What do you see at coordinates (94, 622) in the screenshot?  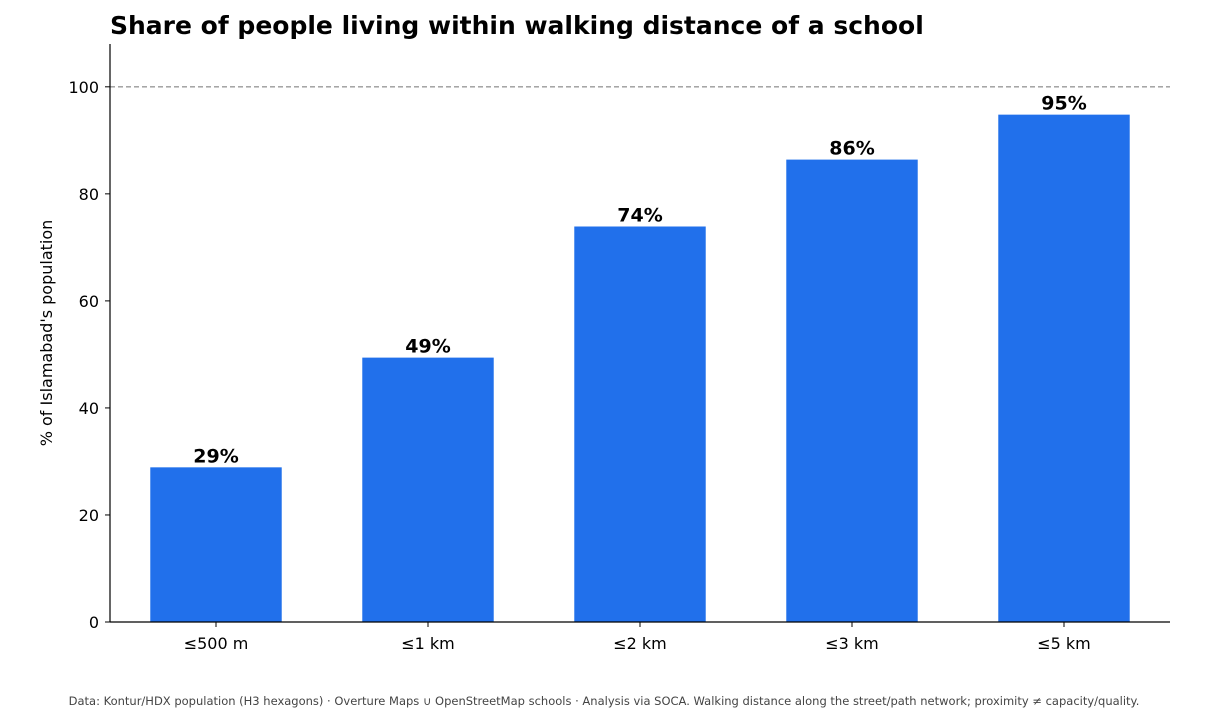 I see `y-tick-label-1: 0` at bounding box center [94, 622].